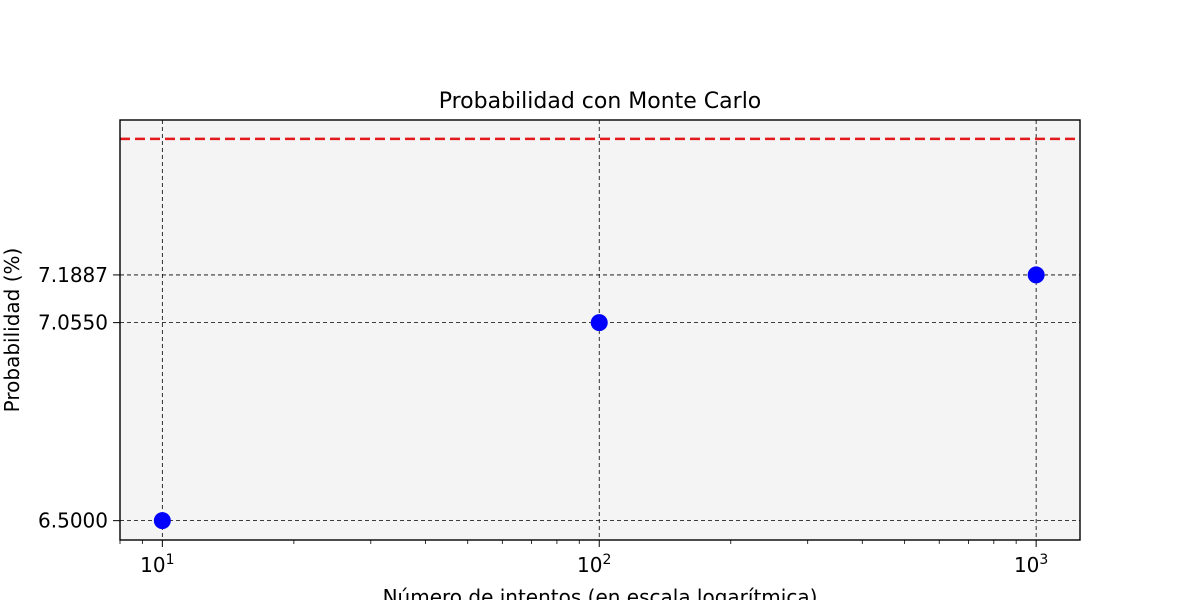  Describe the element at coordinates (73, 275) in the screenshot. I see `y-tick-label: 7.1887` at that location.